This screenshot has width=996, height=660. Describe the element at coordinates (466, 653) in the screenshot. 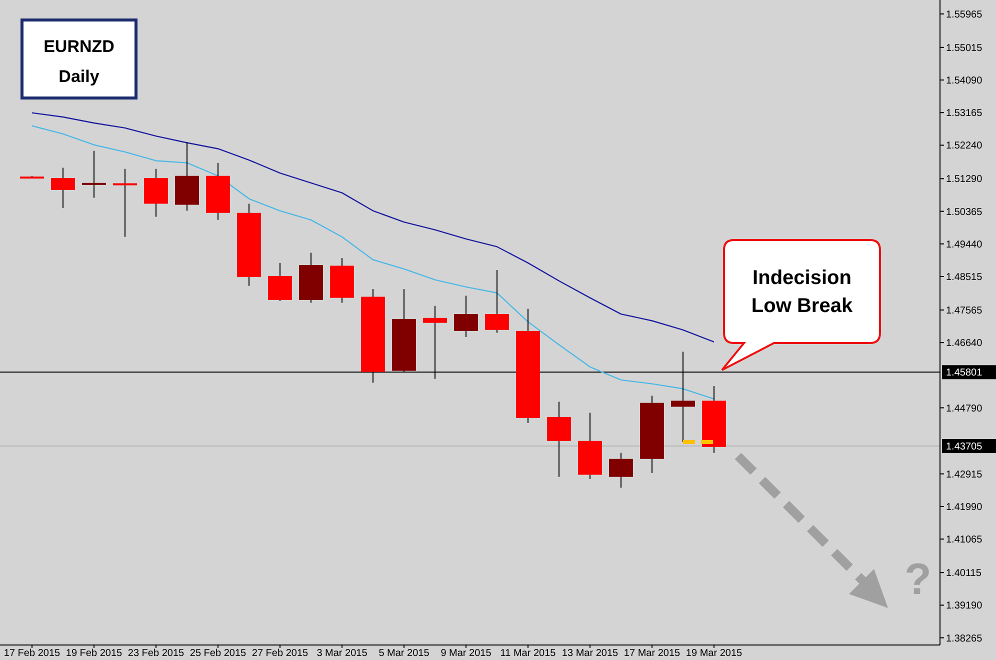

I see `x-tick-label: 9 Mar 2015` at that location.